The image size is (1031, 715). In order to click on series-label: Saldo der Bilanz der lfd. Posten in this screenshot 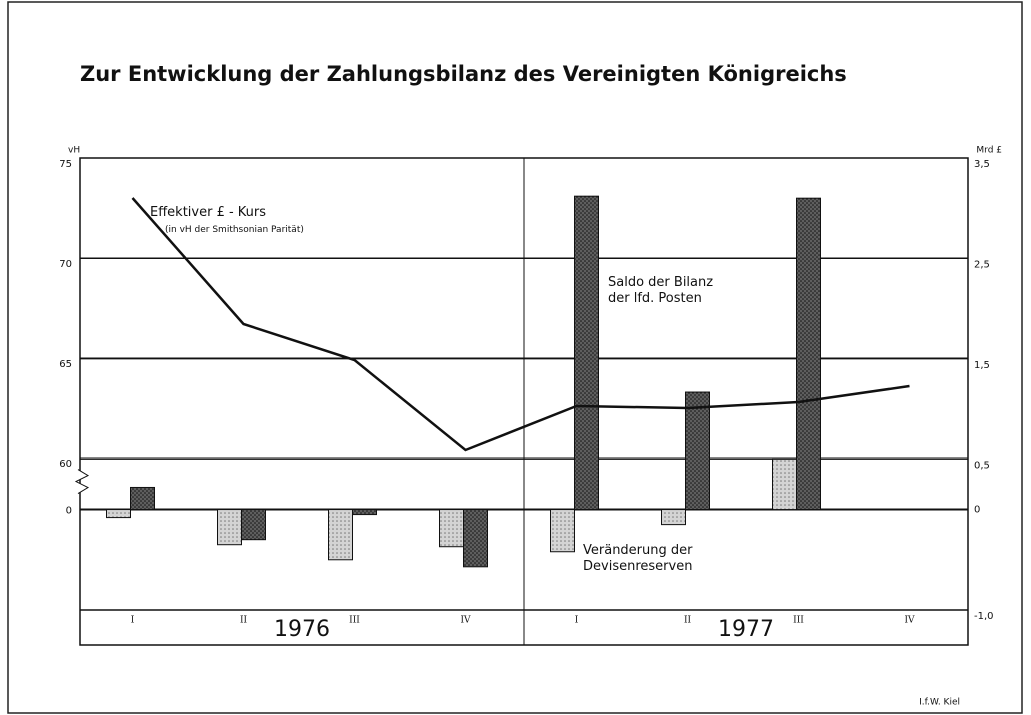, I will do `click(661, 290)`.